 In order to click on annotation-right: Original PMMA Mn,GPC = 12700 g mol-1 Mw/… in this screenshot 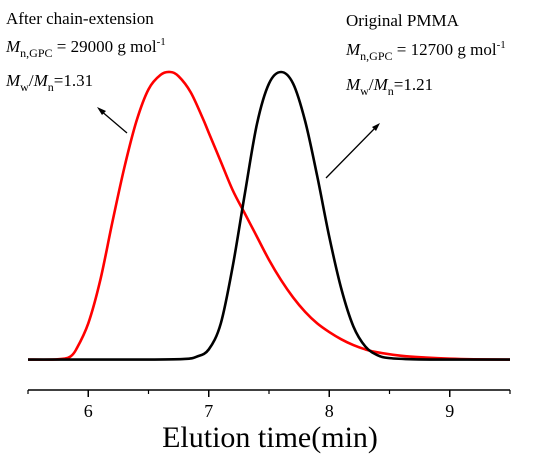, I will do `click(415, 95)`.